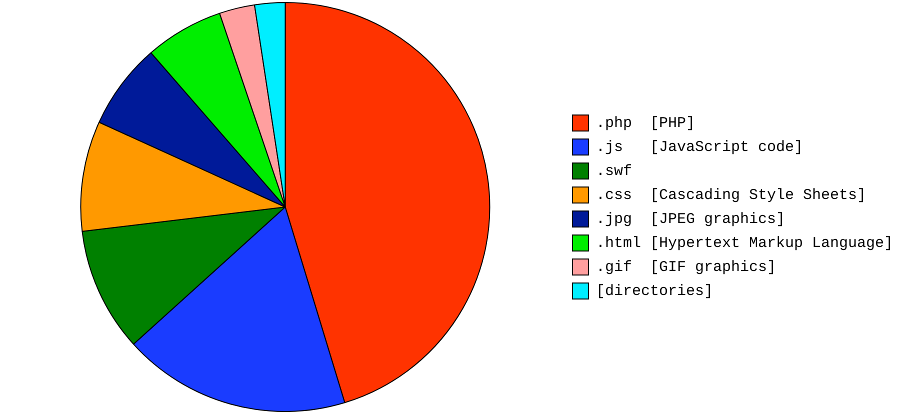 The width and height of the screenshot is (903, 414). Describe the element at coordinates (614, 171) in the screenshot. I see `legend-label: .swf` at that location.